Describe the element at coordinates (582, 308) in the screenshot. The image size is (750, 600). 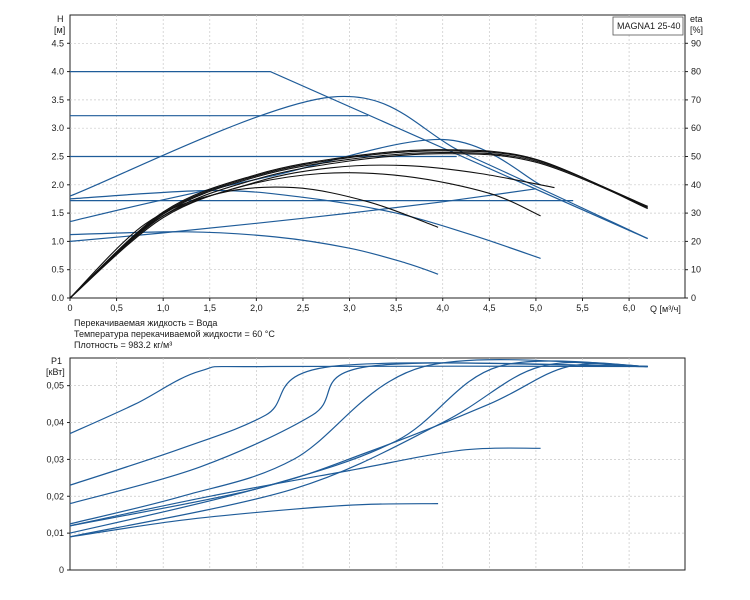
I see `x-tick-label: 5,5` at that location.